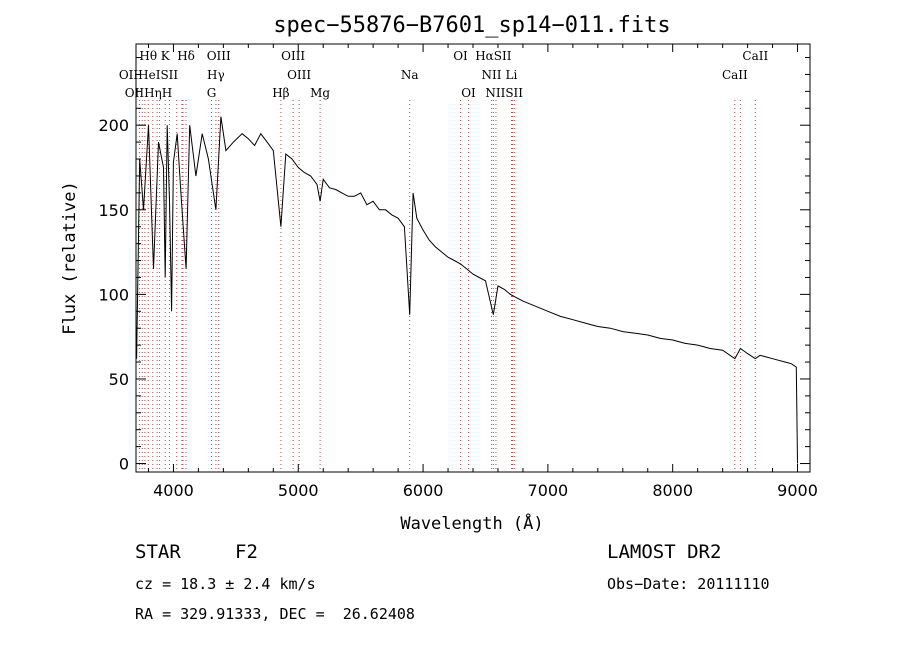  Describe the element at coordinates (797, 490) in the screenshot. I see `x-tick-label: 9000` at that location.